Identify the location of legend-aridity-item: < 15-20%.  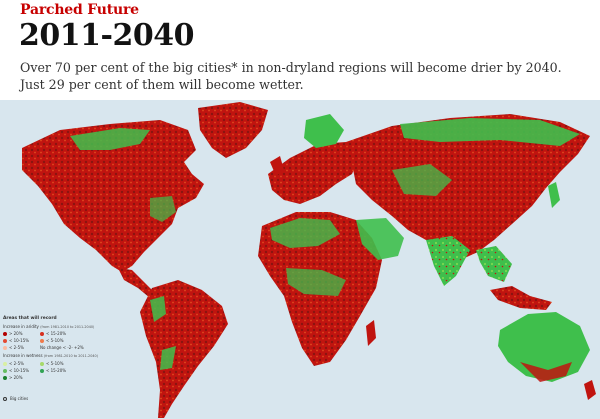
(53, 333).